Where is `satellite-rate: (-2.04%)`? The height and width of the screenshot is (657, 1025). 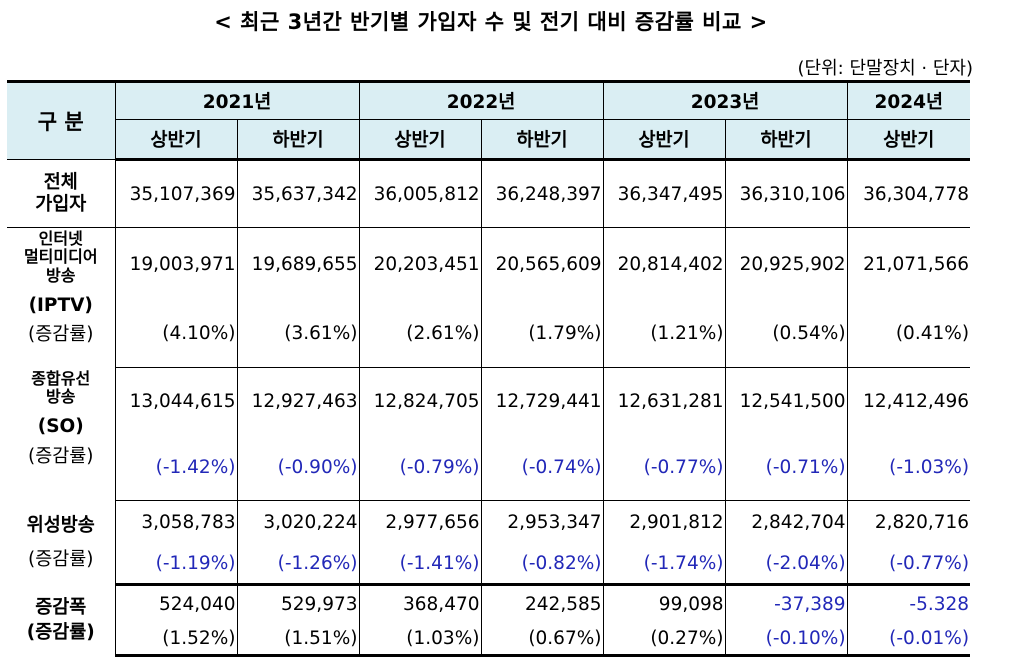 satellite-rate: (-2.04%) is located at coordinates (786, 564).